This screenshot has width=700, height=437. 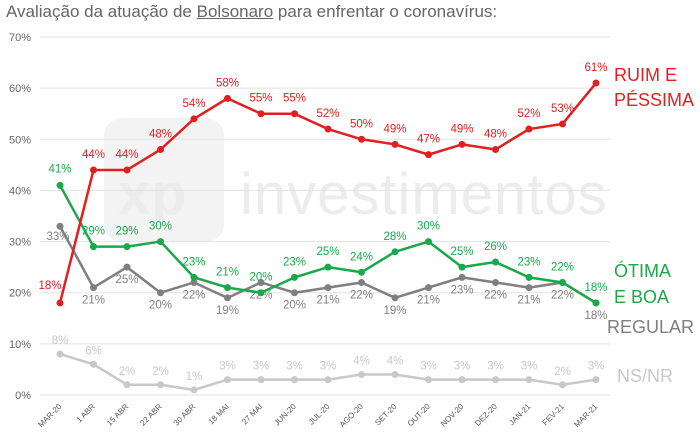 I want to click on data-label: 25%, so click(x=461, y=252).